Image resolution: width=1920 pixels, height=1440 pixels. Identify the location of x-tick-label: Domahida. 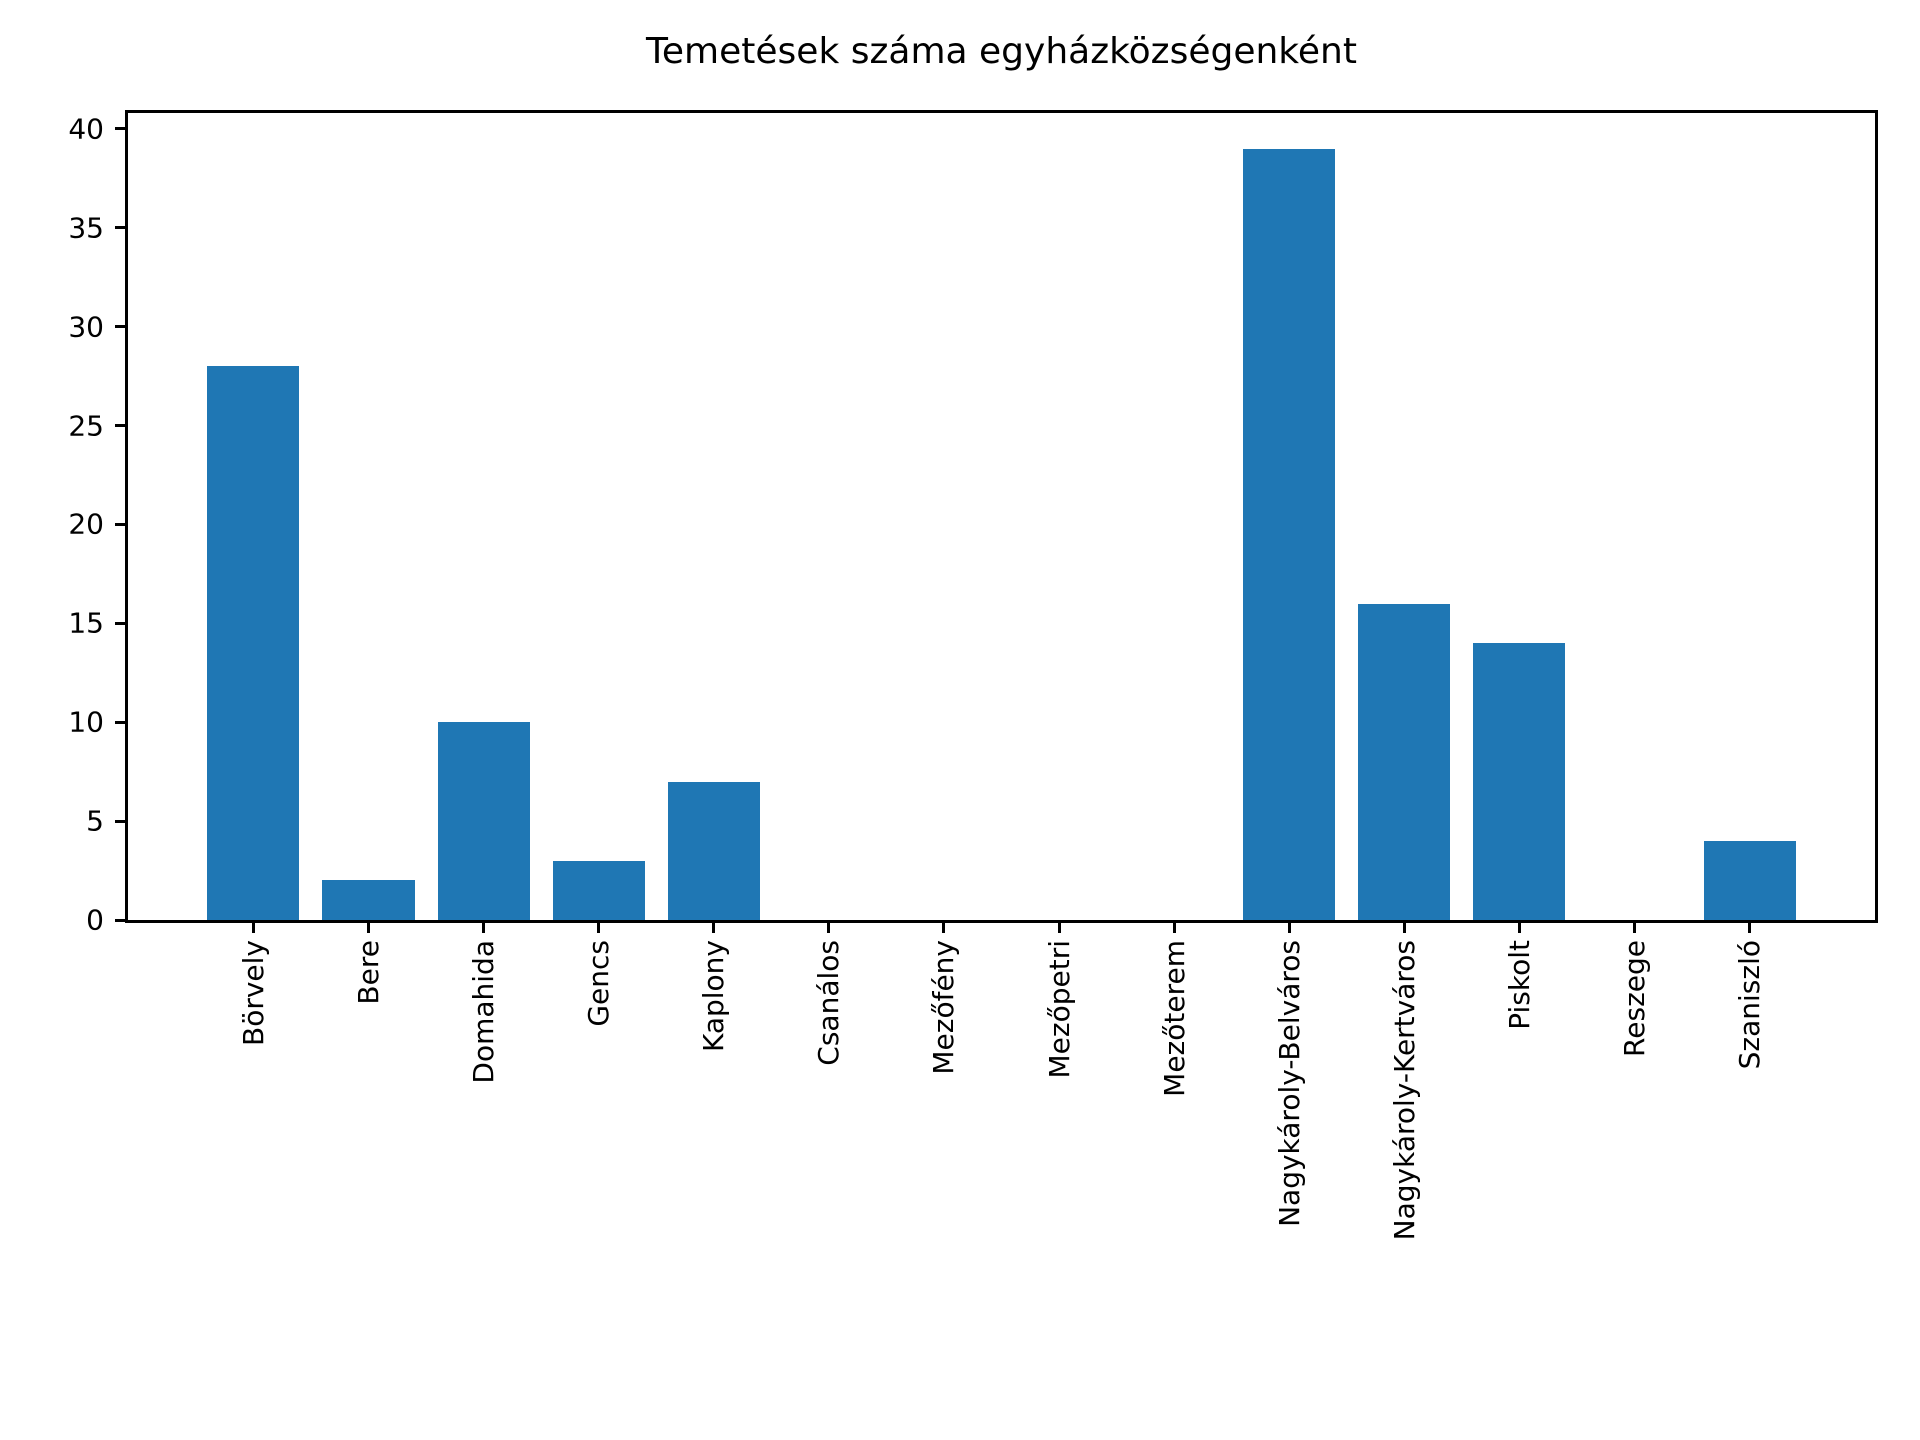
(484, 1012).